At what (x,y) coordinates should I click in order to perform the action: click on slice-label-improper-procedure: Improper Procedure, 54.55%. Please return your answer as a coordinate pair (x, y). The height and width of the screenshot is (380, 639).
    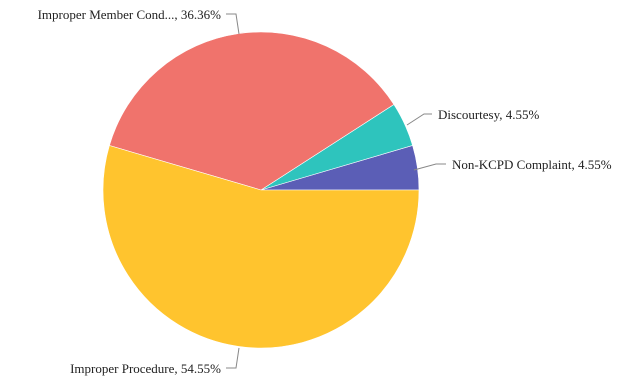
    Looking at the image, I should click on (145, 368).